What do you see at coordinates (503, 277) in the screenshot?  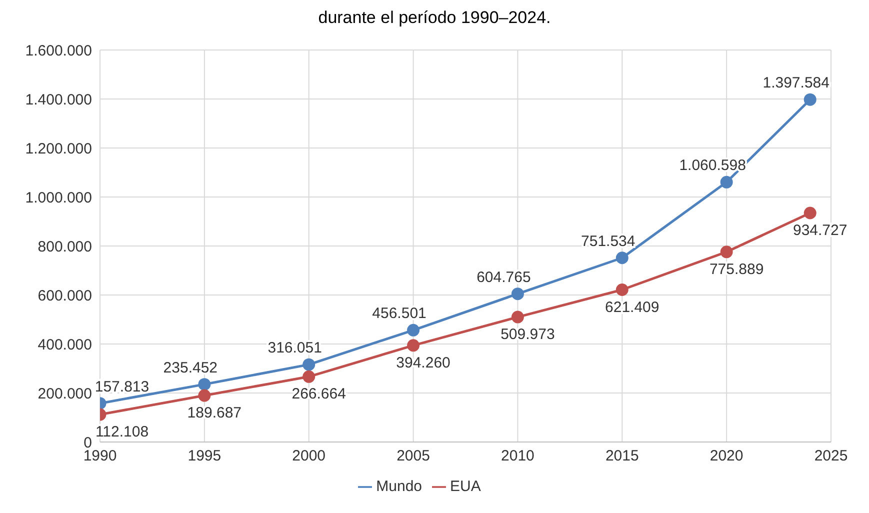 I see `data-label: 604.765` at bounding box center [503, 277].